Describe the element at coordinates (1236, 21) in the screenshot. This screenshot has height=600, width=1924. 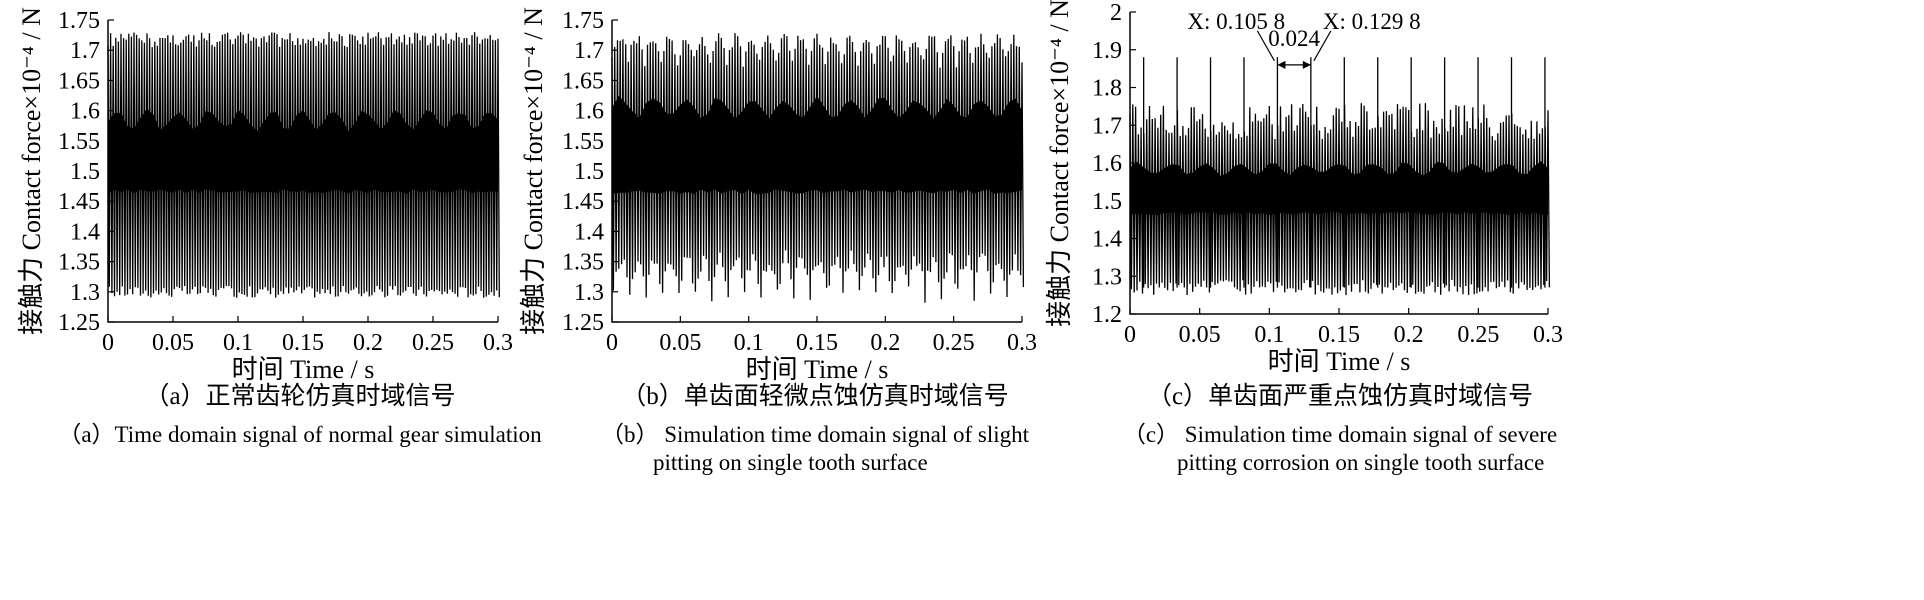
I see `annotation-x-left: X: 0.105 8` at that location.